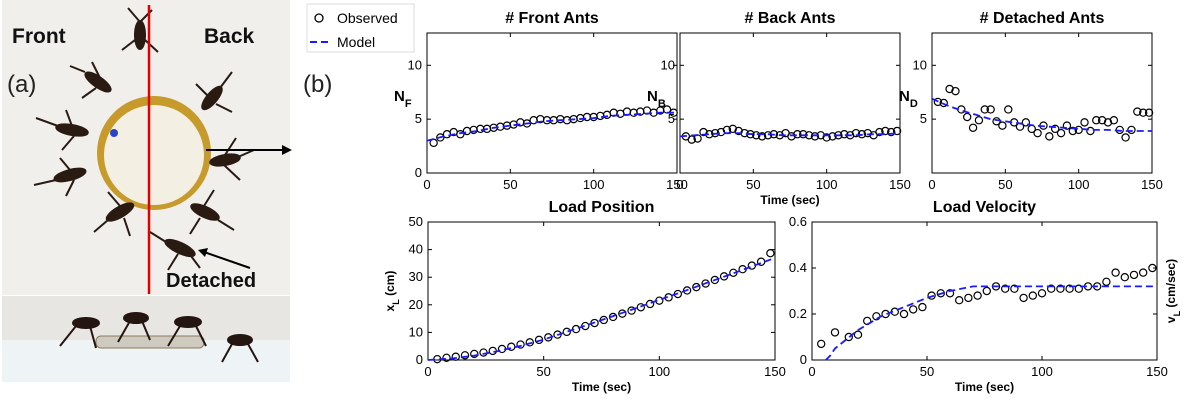 This screenshot has height=405, width=1187. I want to click on load-disk-face, so click(154, 155).